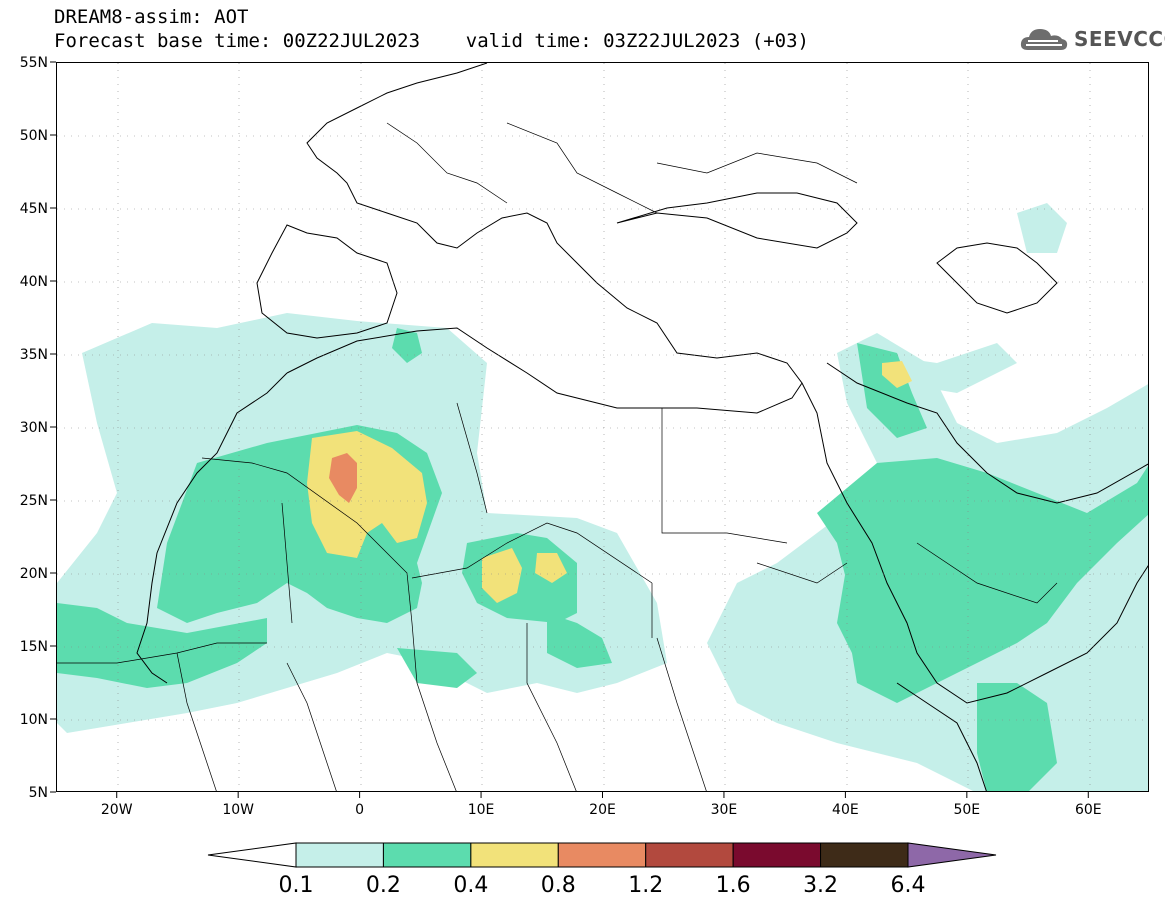  I want to click on lat-label: 35N, so click(34, 355).